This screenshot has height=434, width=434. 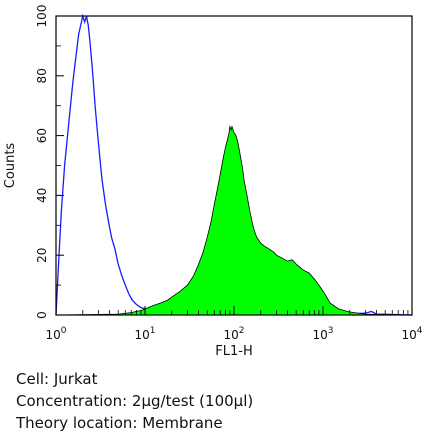 I want to click on x-tick-label: 101, so click(x=144, y=334).